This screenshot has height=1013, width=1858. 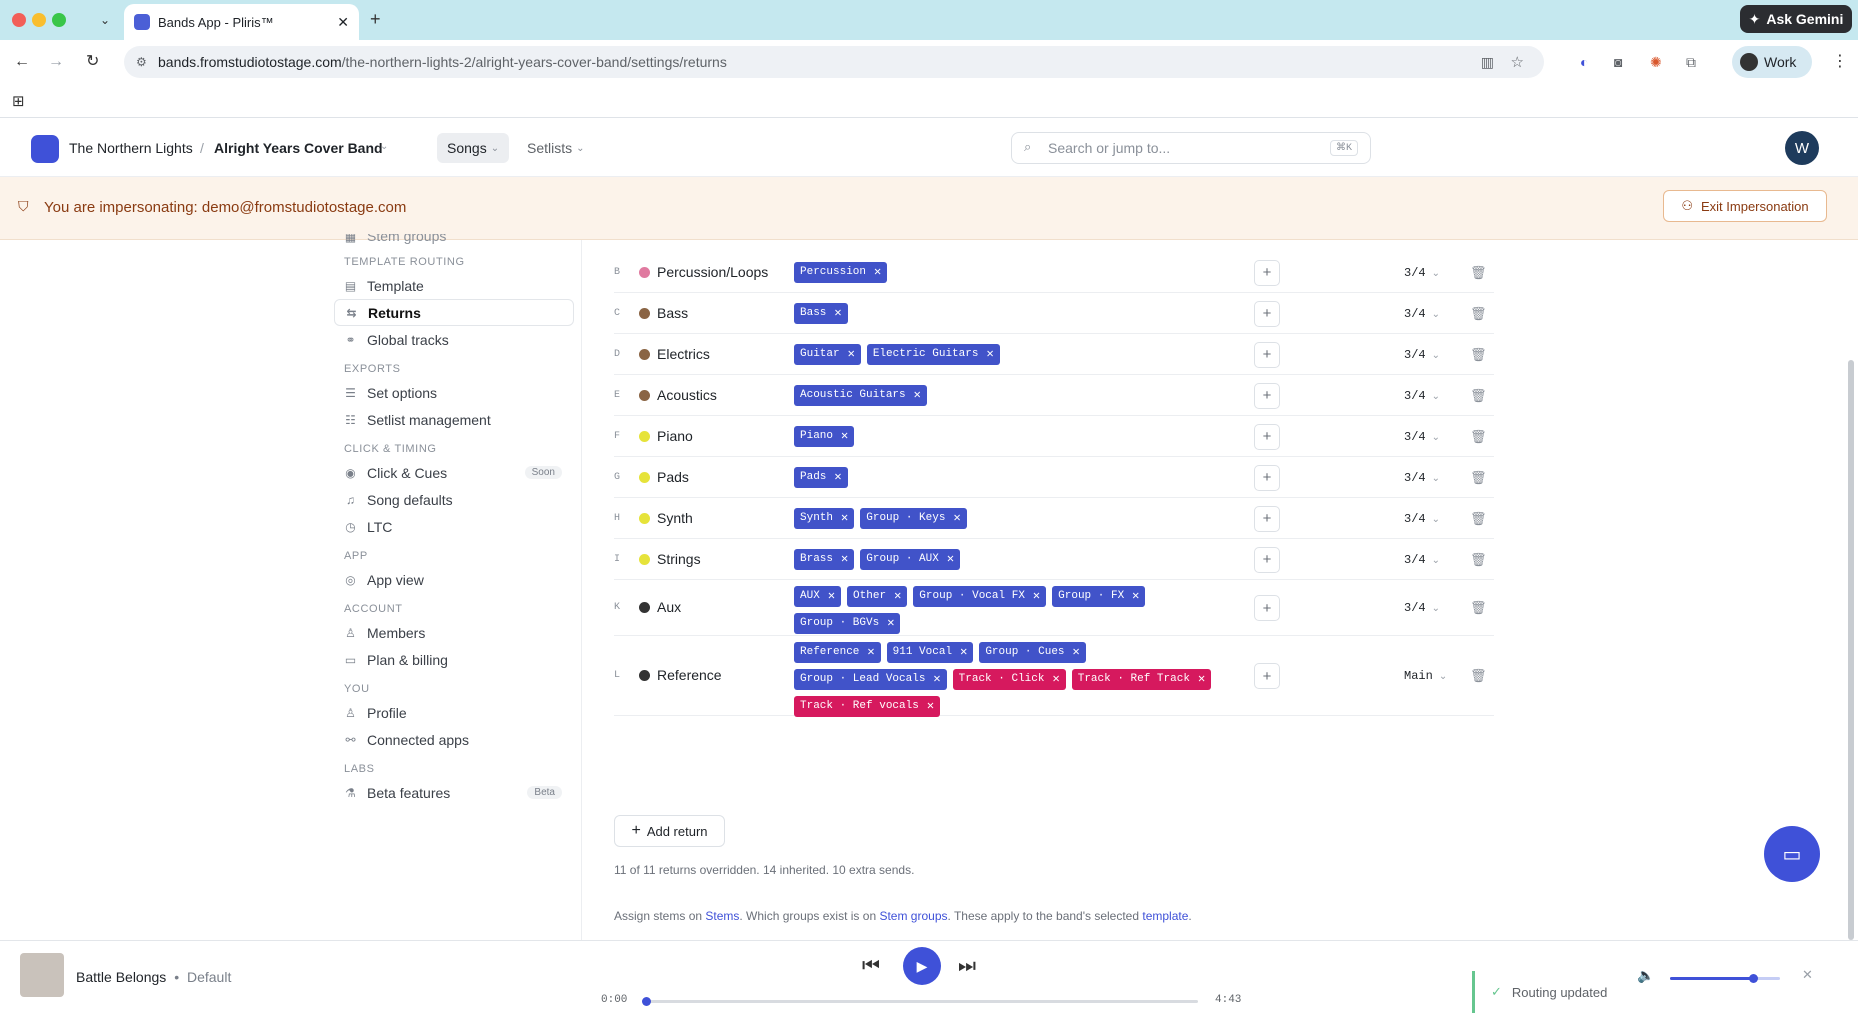 What do you see at coordinates (473, 148) in the screenshot?
I see `nav-songs: Songs ⌄` at bounding box center [473, 148].